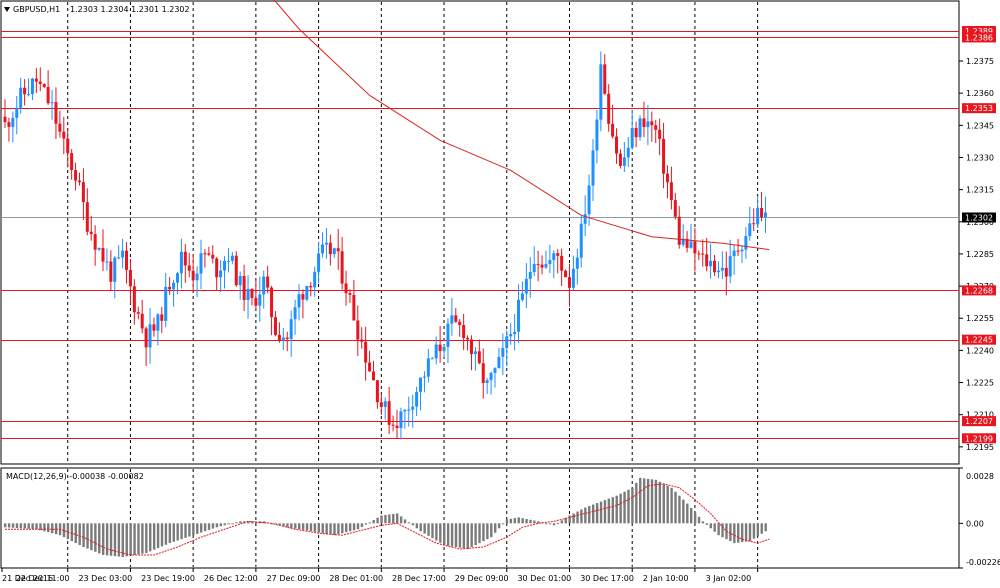  Describe the element at coordinates (130, 9) in the screenshot. I see `chart-quote: 1.2303 1.2304 1.2301 1.2302` at that location.